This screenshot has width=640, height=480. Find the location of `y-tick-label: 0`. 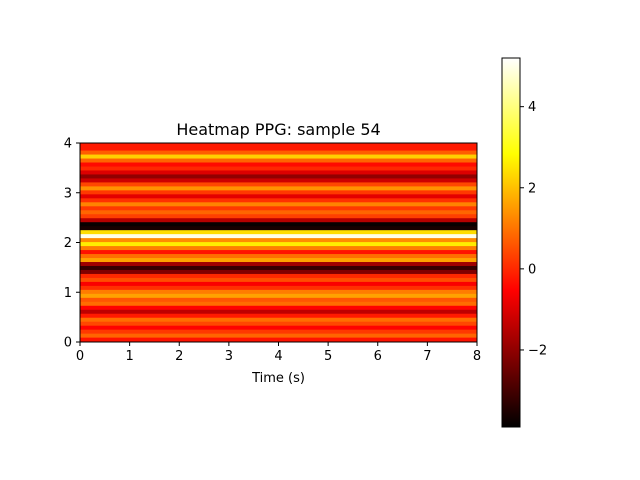

y-tick-label: 0 is located at coordinates (68, 343).